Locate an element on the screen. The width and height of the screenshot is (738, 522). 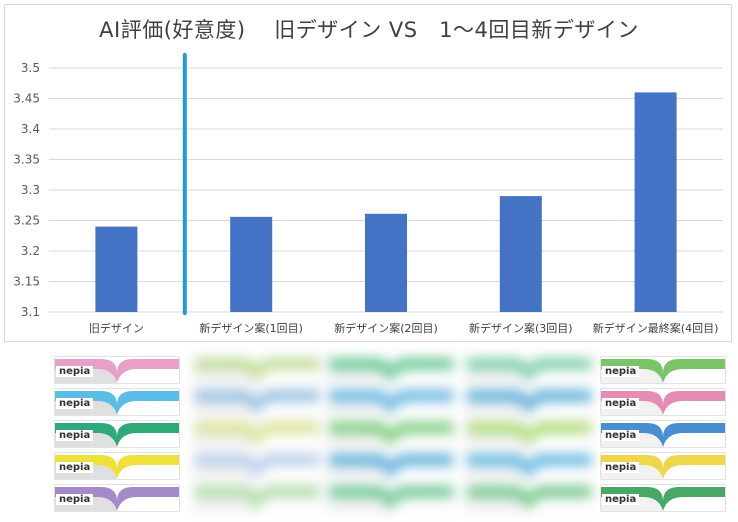
y-axis-ticks: 3.1 3.15 3.2 3.25 3.3 3.35 3.4 3.45 3.5 is located at coordinates (26, 190).